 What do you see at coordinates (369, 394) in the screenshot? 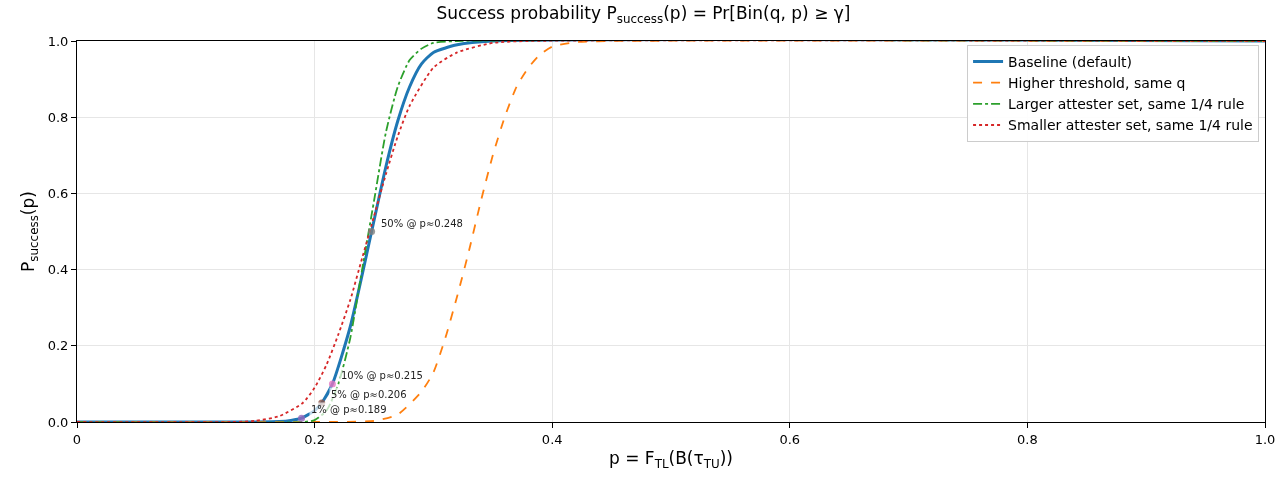
I see `annotation: 5% @ p≈0.206` at bounding box center [369, 394].